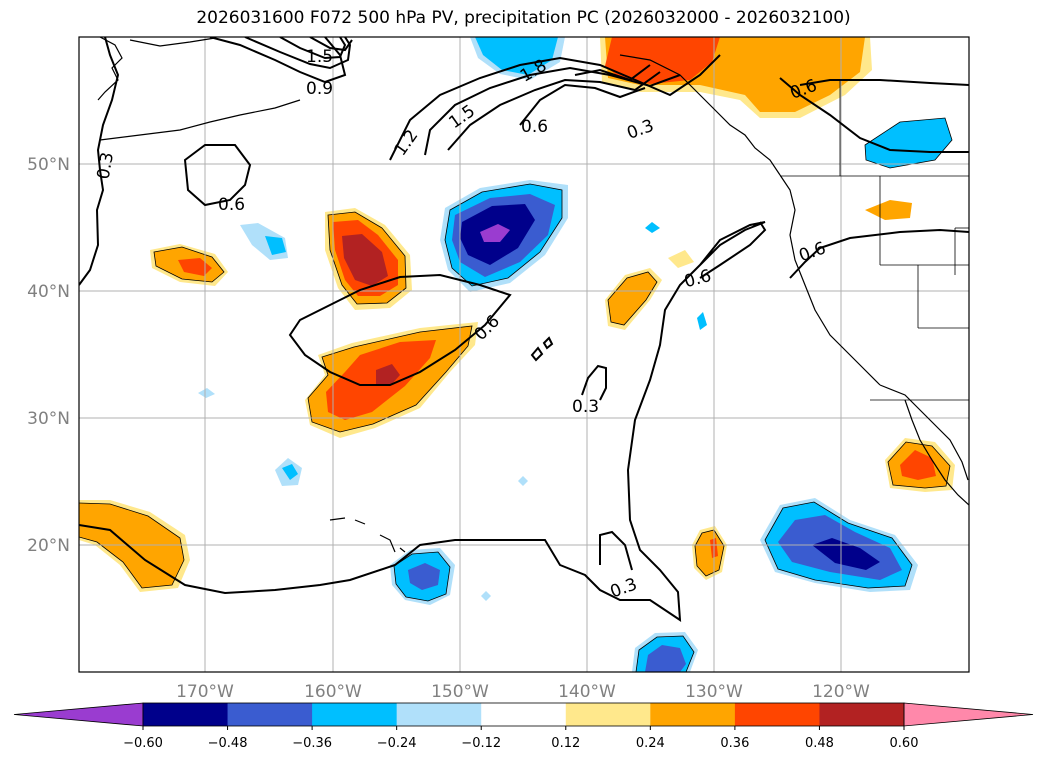 The height and width of the screenshot is (765, 1047). I want to click on pv-contour-0.3-east, so click(879, 253).